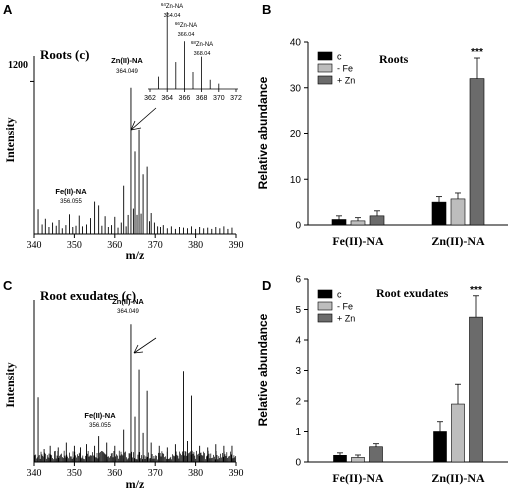  I want to click on panel-b-category-label: Fe(II)-NA, so click(358, 241).